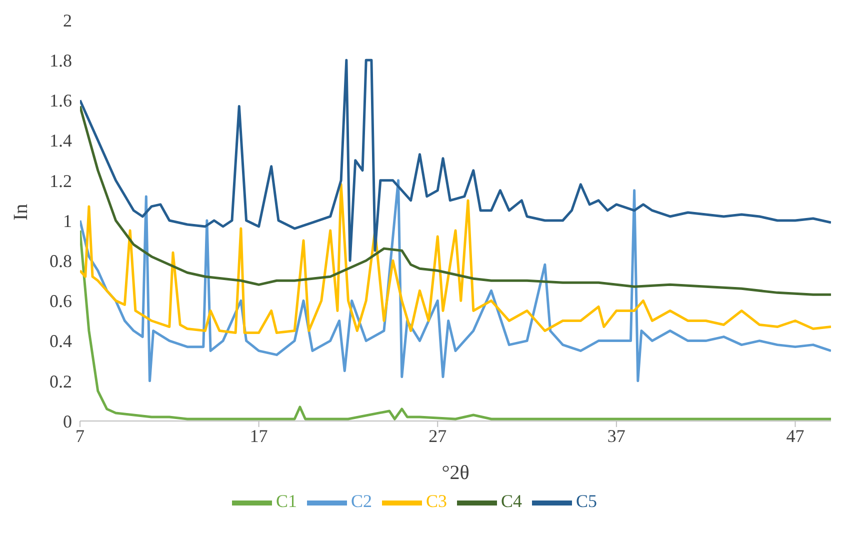 The image size is (843, 535). What do you see at coordinates (61, 60) in the screenshot?
I see `y-tick-label: 1.8` at bounding box center [61, 60].